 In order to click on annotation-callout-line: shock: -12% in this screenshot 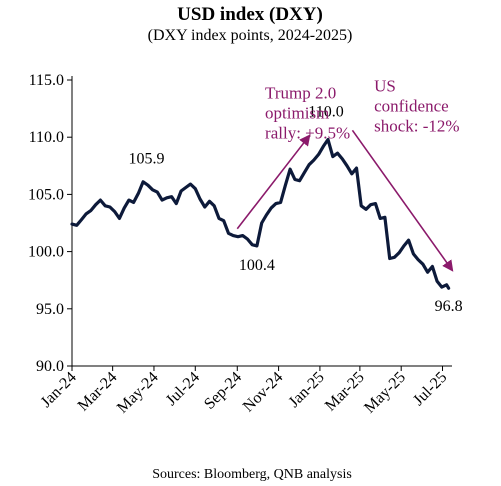, I will do `click(416, 125)`.